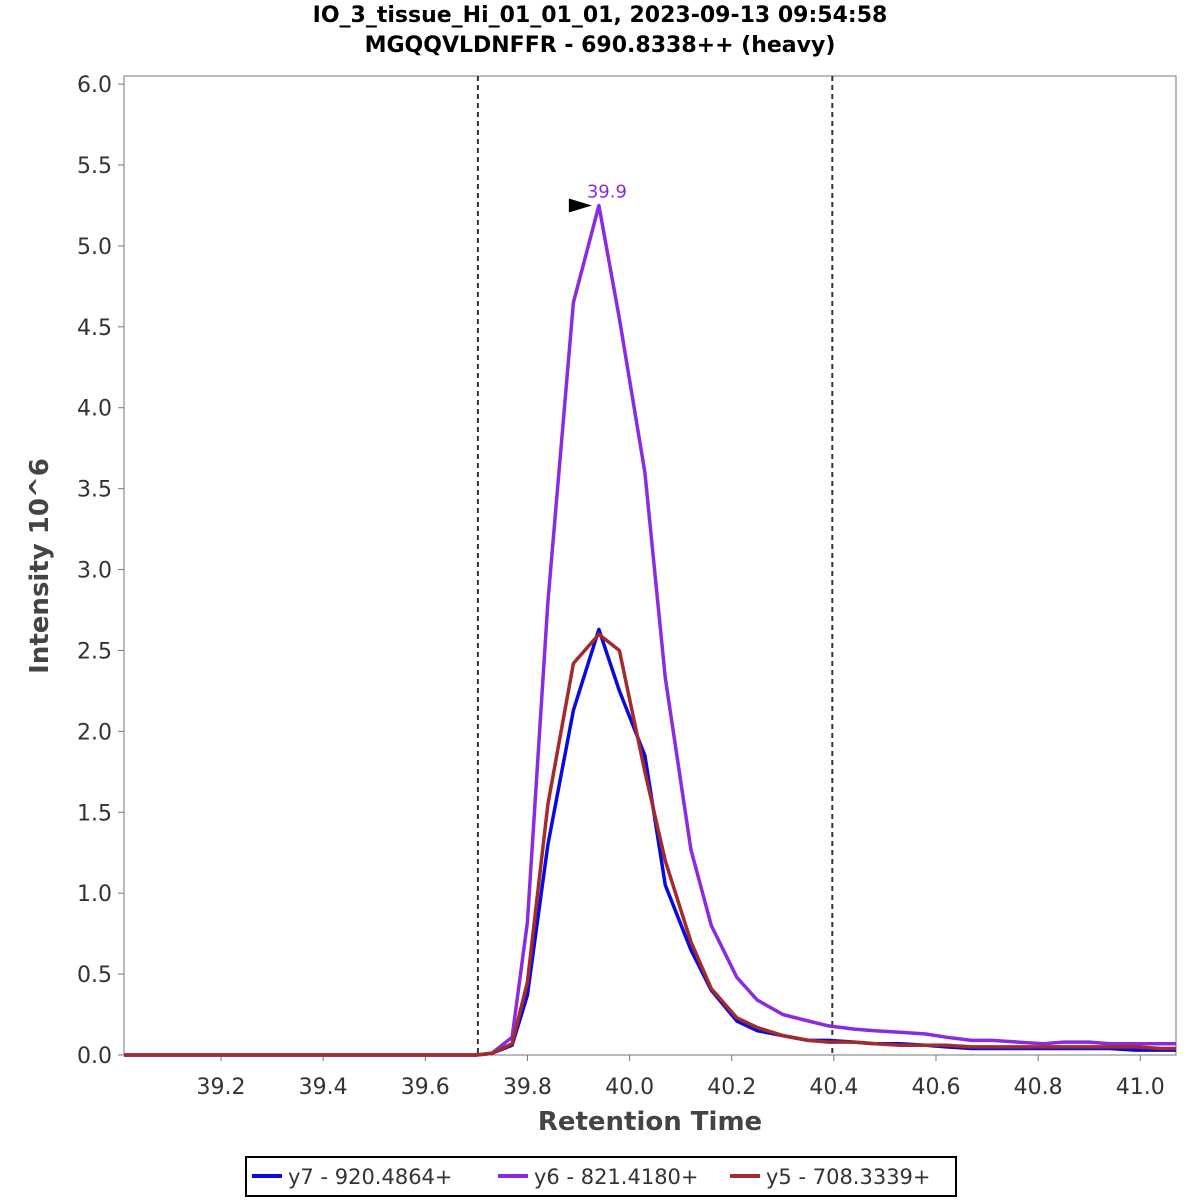 Image resolution: width=1200 pixels, height=1204 pixels. What do you see at coordinates (681, 1077) in the screenshot?
I see `x-axis-ticks: 39.2 39.4 39.6 39.8 40.0 40.2 40.4 40.6 40.8 41.0` at bounding box center [681, 1077].